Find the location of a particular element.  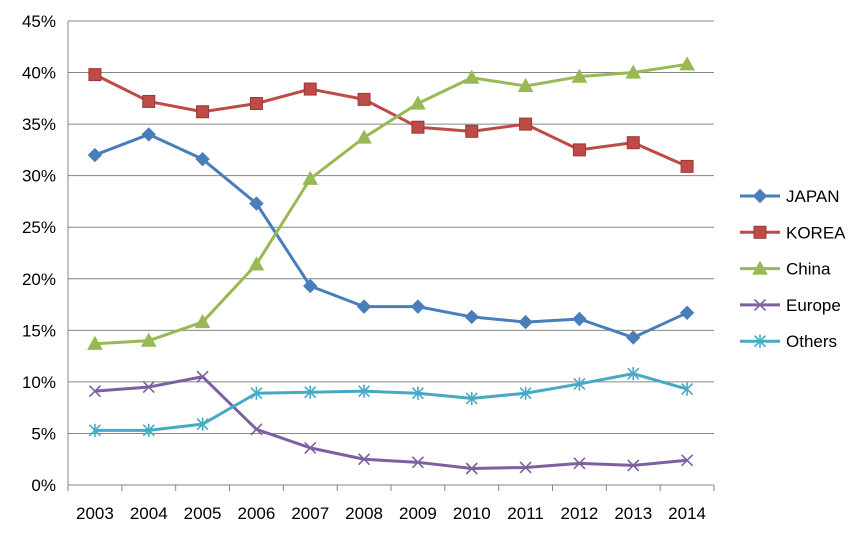

legend-item-others: Others is located at coordinates (788, 341).